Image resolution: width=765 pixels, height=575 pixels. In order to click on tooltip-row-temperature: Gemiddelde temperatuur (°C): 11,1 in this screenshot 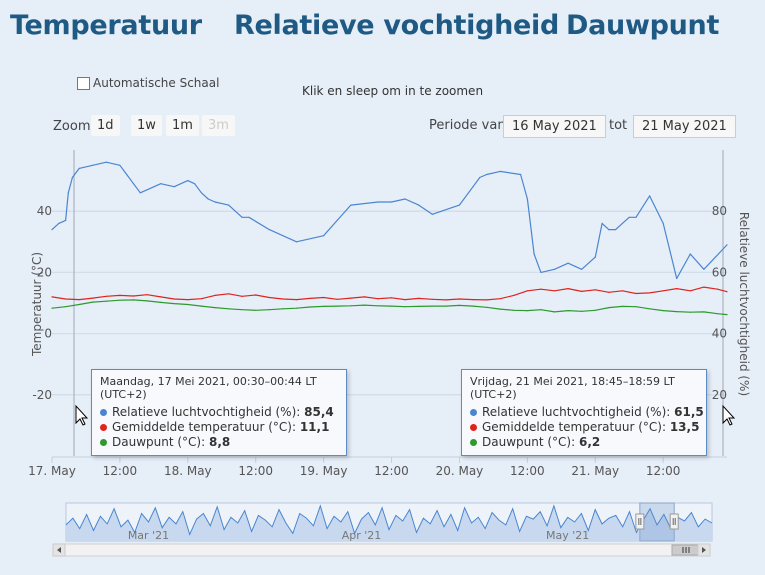, I will do `click(219, 427)`.